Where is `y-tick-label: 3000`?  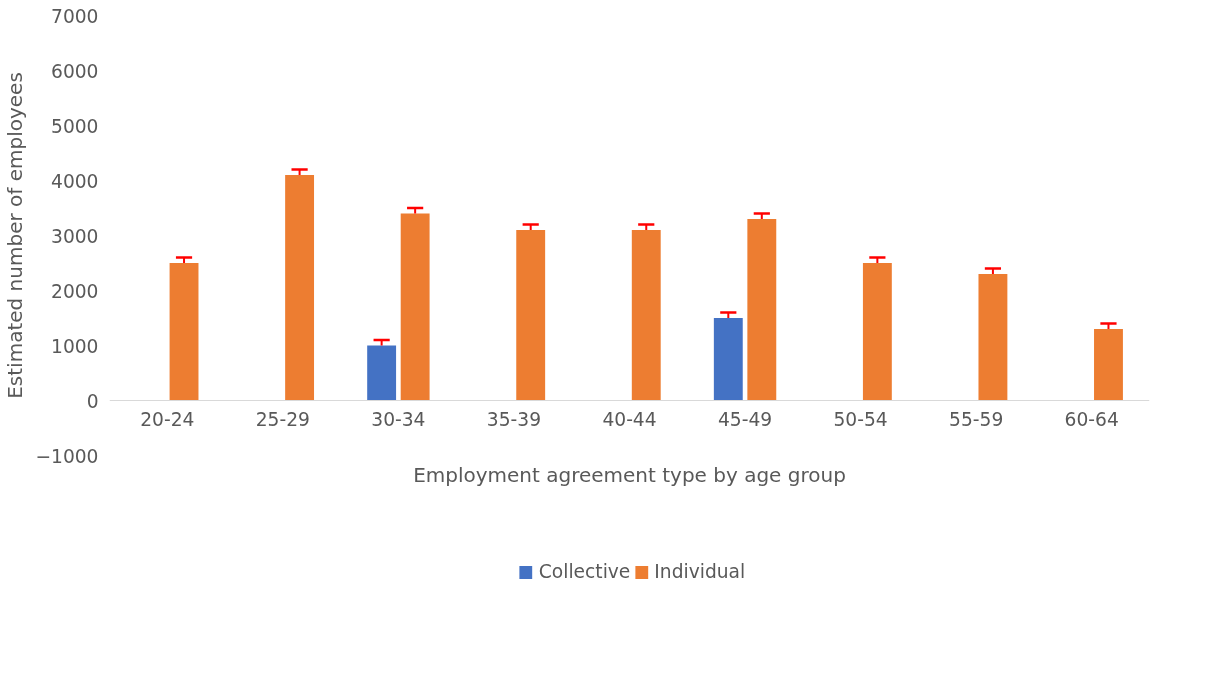
y-tick-label: 3000 is located at coordinates (75, 236).